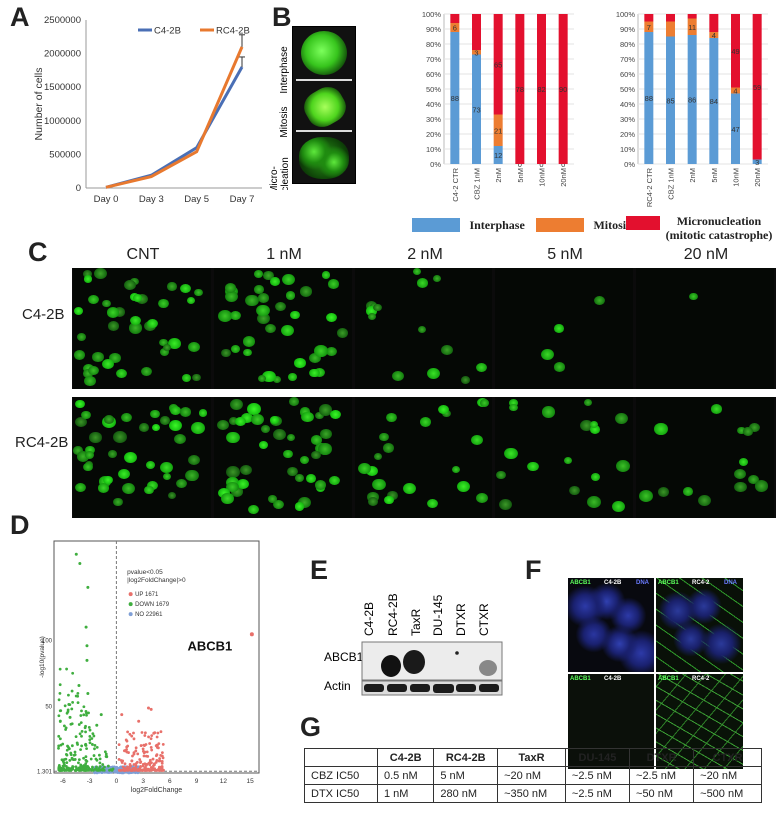 The image size is (780, 839). Describe the element at coordinates (38, 252) in the screenshot. I see `panel-letter-c: C` at that location.